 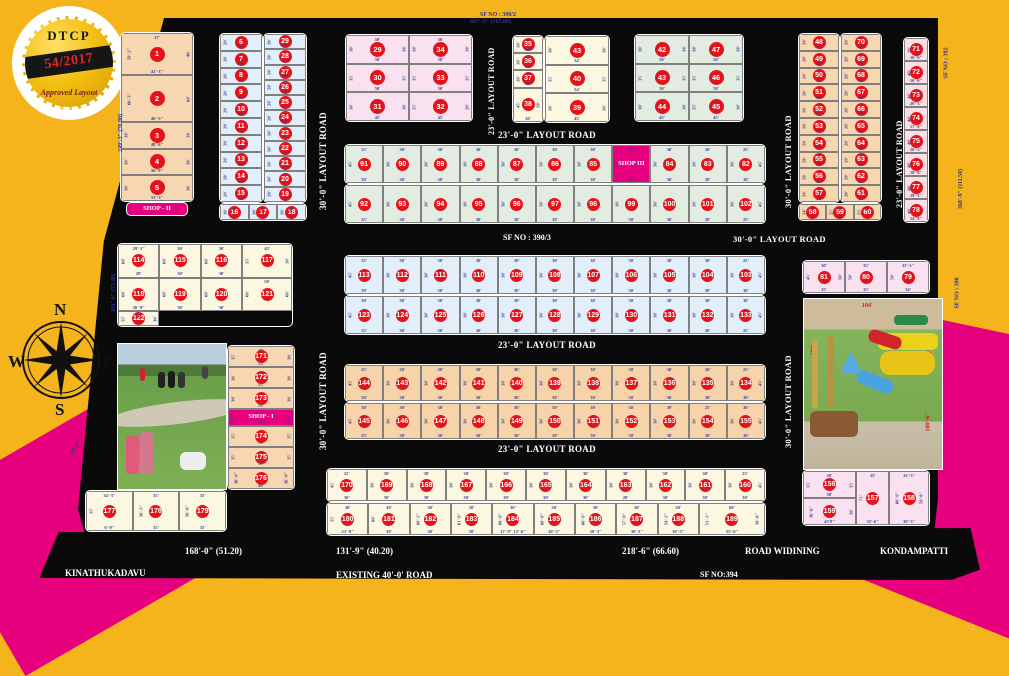 I want to click on plot-cell: 50' 50' 30' 30' 29, so click(x=377, y=49).